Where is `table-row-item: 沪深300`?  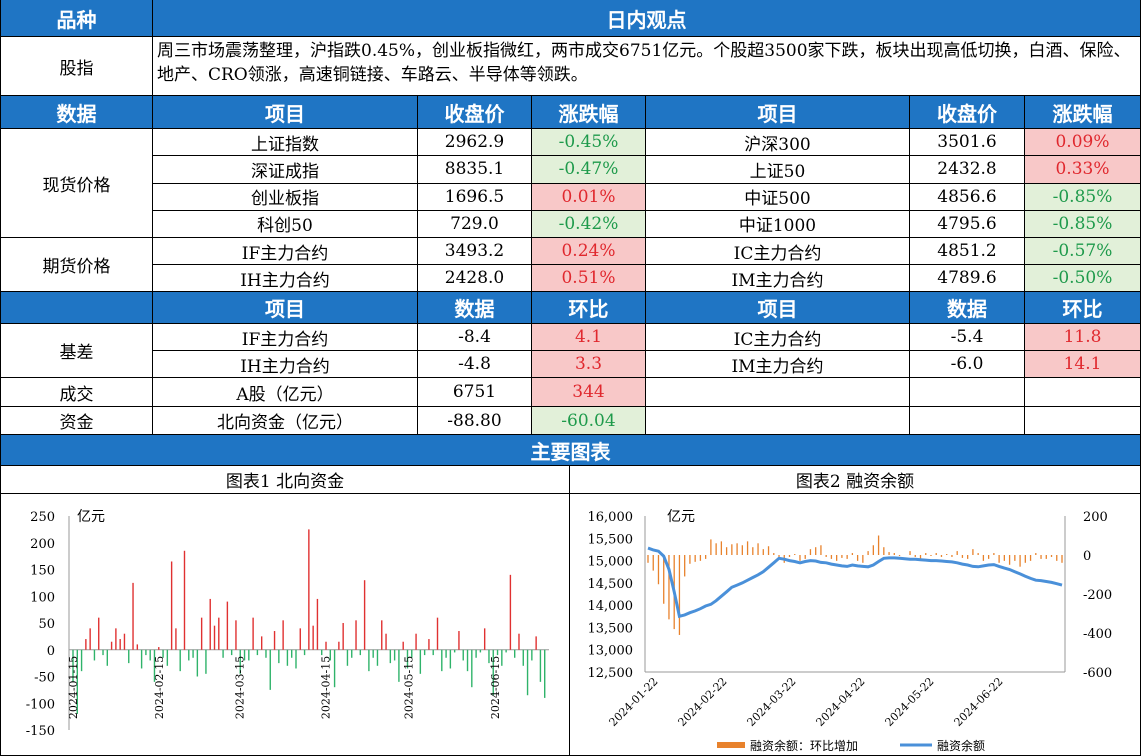 table-row-item: 沪深300 is located at coordinates (778, 143).